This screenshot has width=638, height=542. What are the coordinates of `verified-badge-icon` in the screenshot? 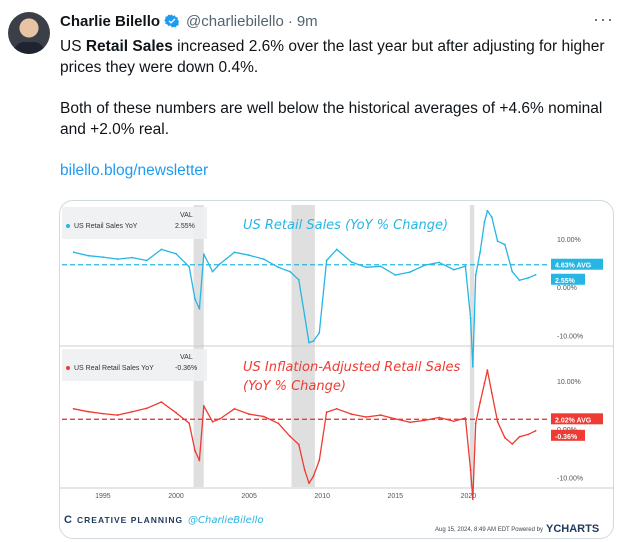 It's located at (171, 21).